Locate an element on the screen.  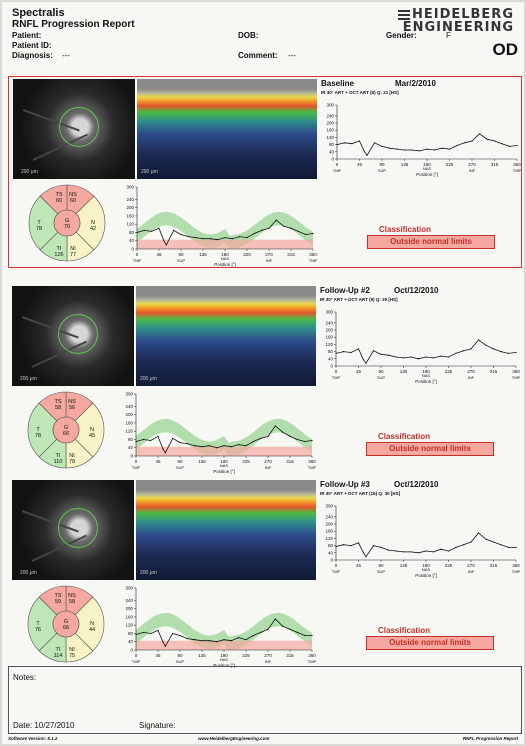
sector-ts-value: 59 is located at coordinates (58, 602).